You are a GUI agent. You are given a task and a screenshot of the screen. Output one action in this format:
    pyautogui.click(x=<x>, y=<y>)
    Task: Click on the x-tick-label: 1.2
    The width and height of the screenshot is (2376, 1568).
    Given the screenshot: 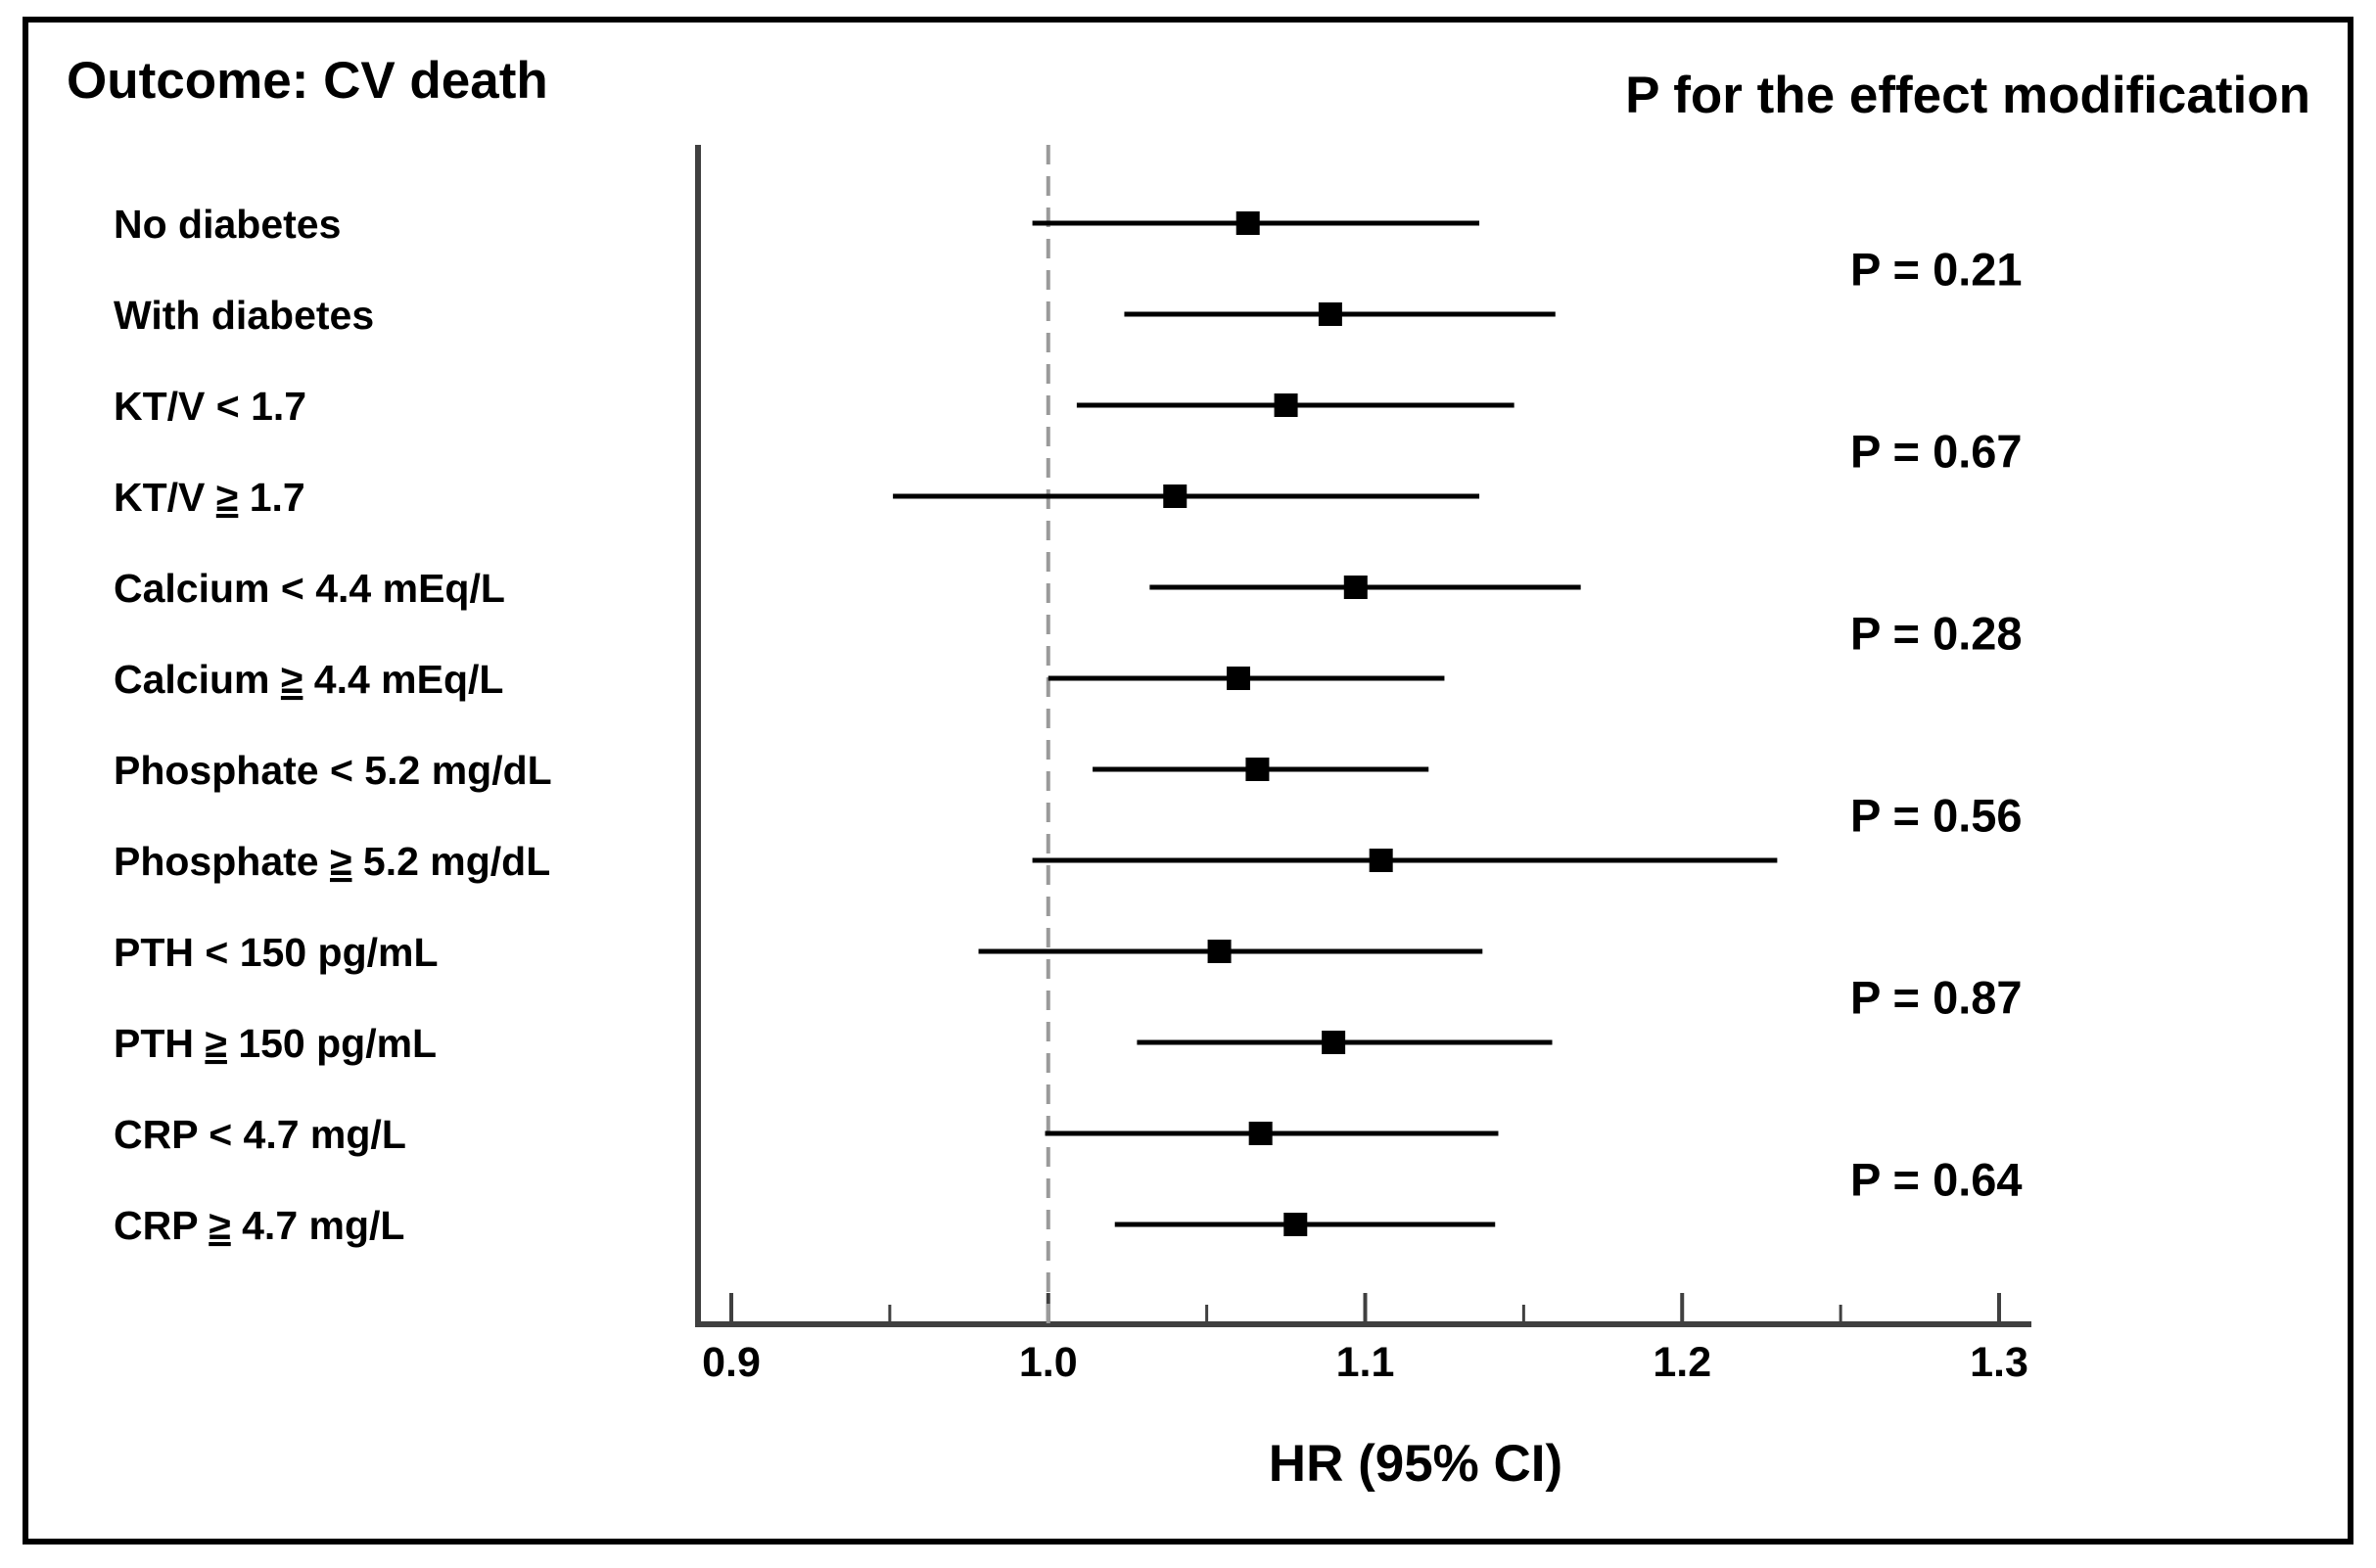 What is the action you would take?
    pyautogui.click(x=1682, y=1362)
    